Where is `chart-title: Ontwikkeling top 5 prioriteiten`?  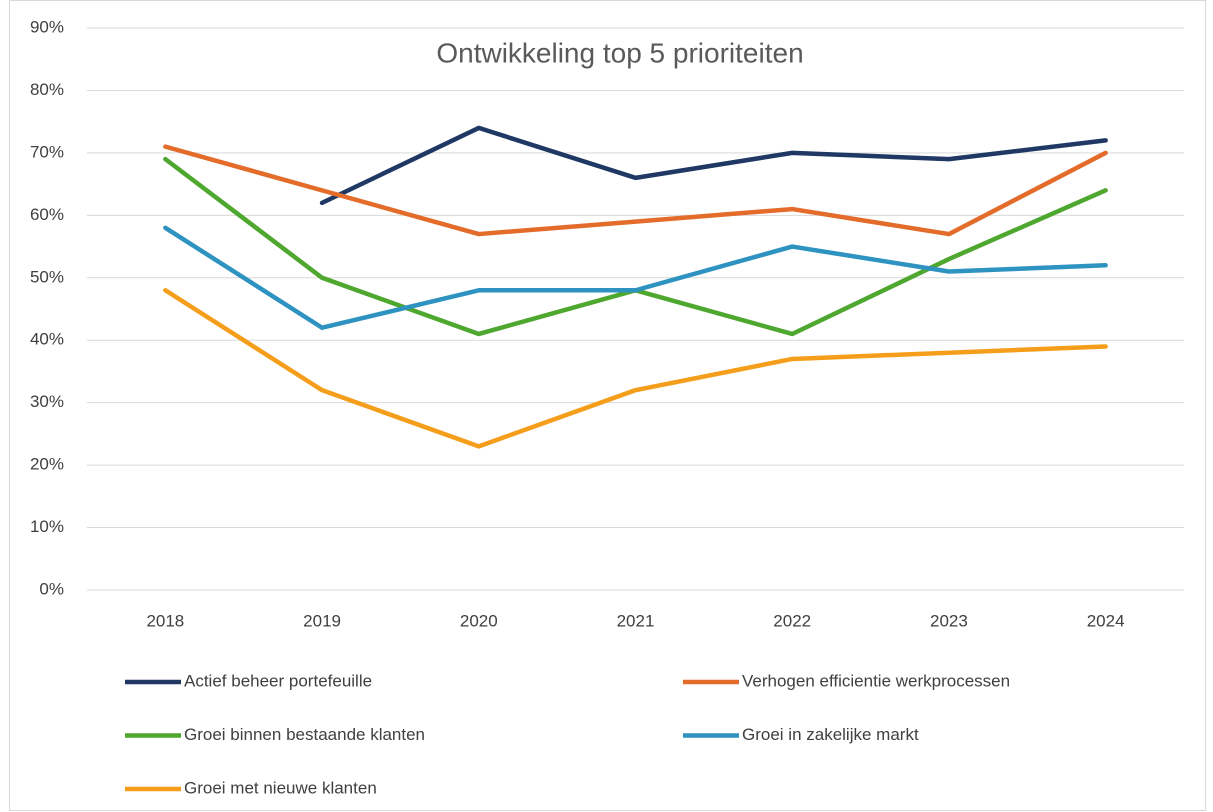
chart-title: Ontwikkeling top 5 prioriteiten is located at coordinates (619, 52).